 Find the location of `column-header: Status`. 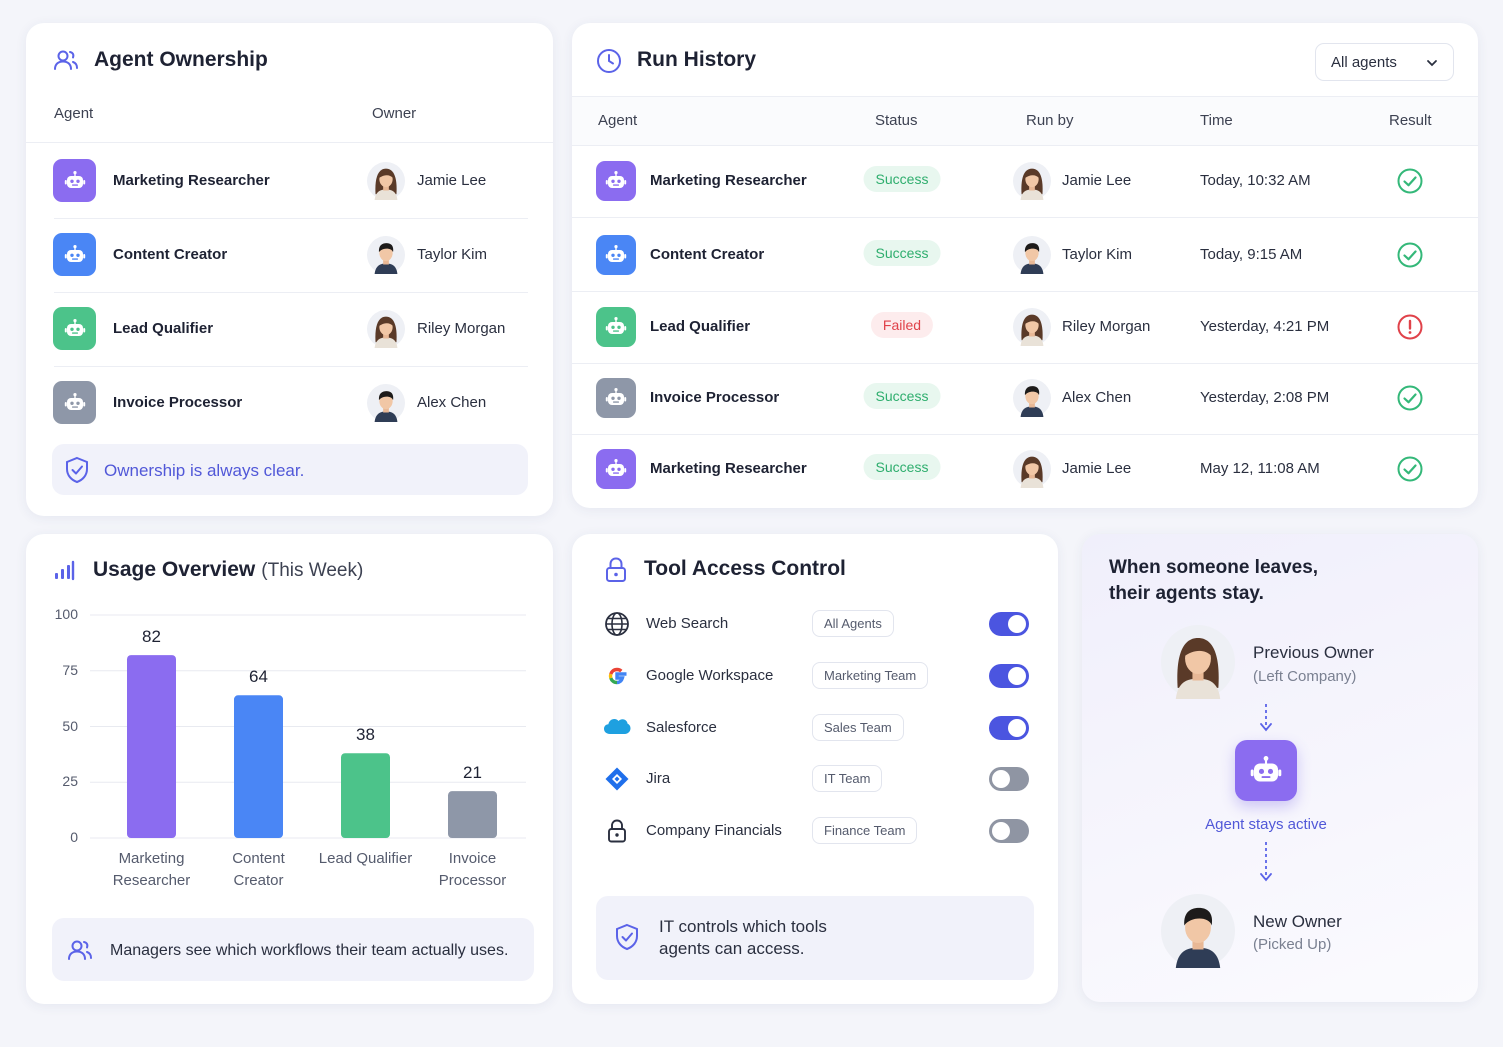

column-header: Status is located at coordinates (896, 120).